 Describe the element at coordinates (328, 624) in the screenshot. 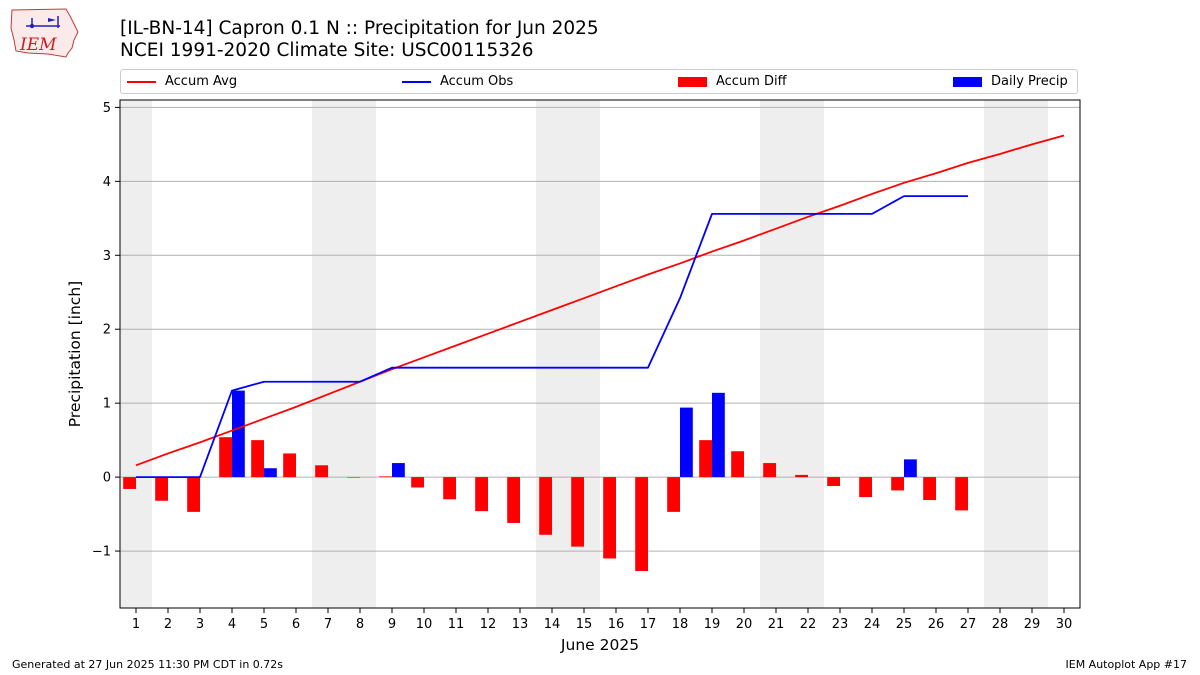

I see `x-tick-label: 7` at that location.